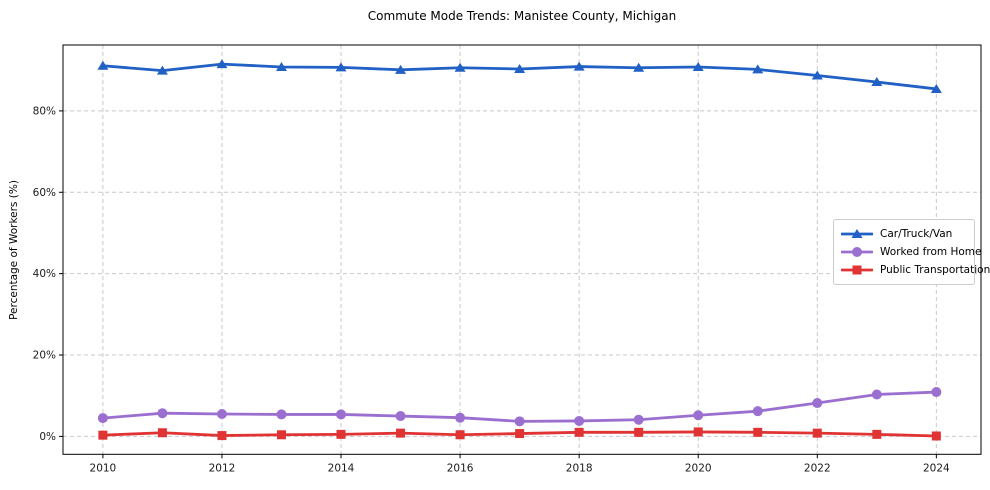 This screenshot has width=990, height=490. What do you see at coordinates (935, 270) in the screenshot?
I see `legend-label: Public Transportation` at bounding box center [935, 270].